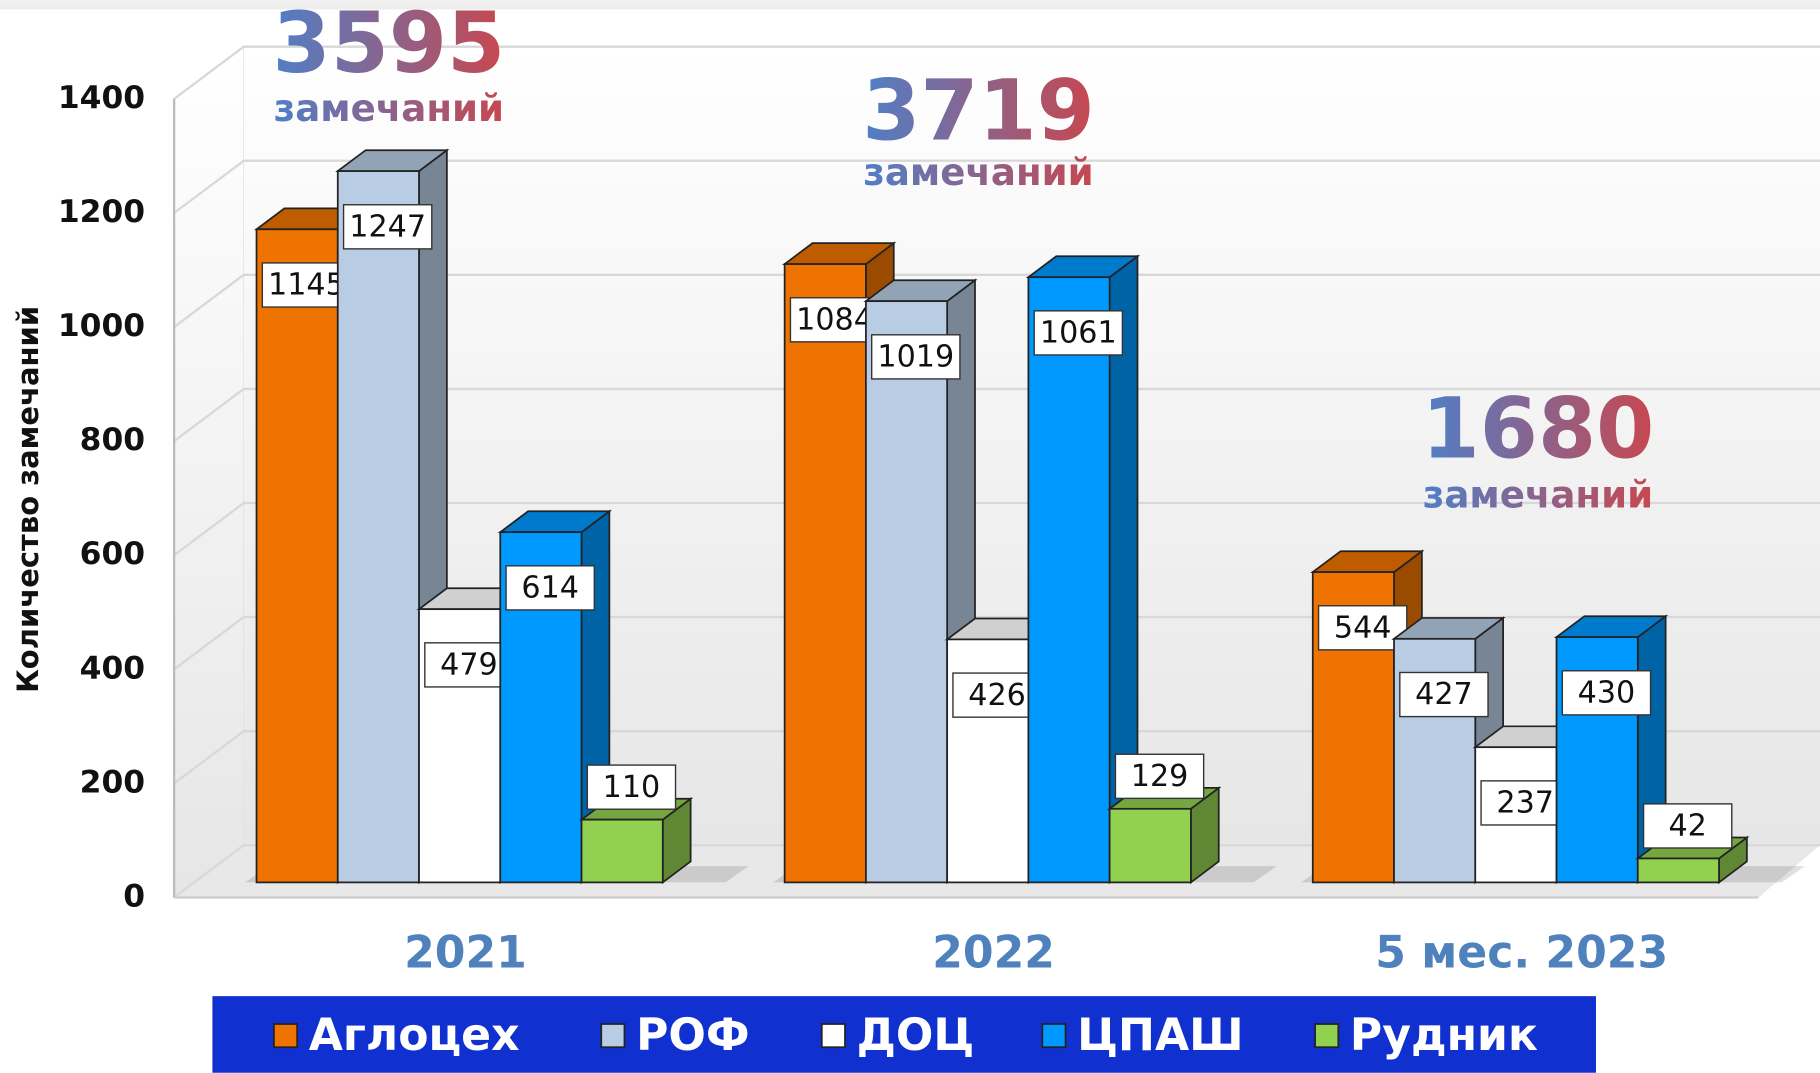 The image size is (1820, 1073). What do you see at coordinates (112, 668) in the screenshot?
I see `y-tick-label: 400` at bounding box center [112, 668].